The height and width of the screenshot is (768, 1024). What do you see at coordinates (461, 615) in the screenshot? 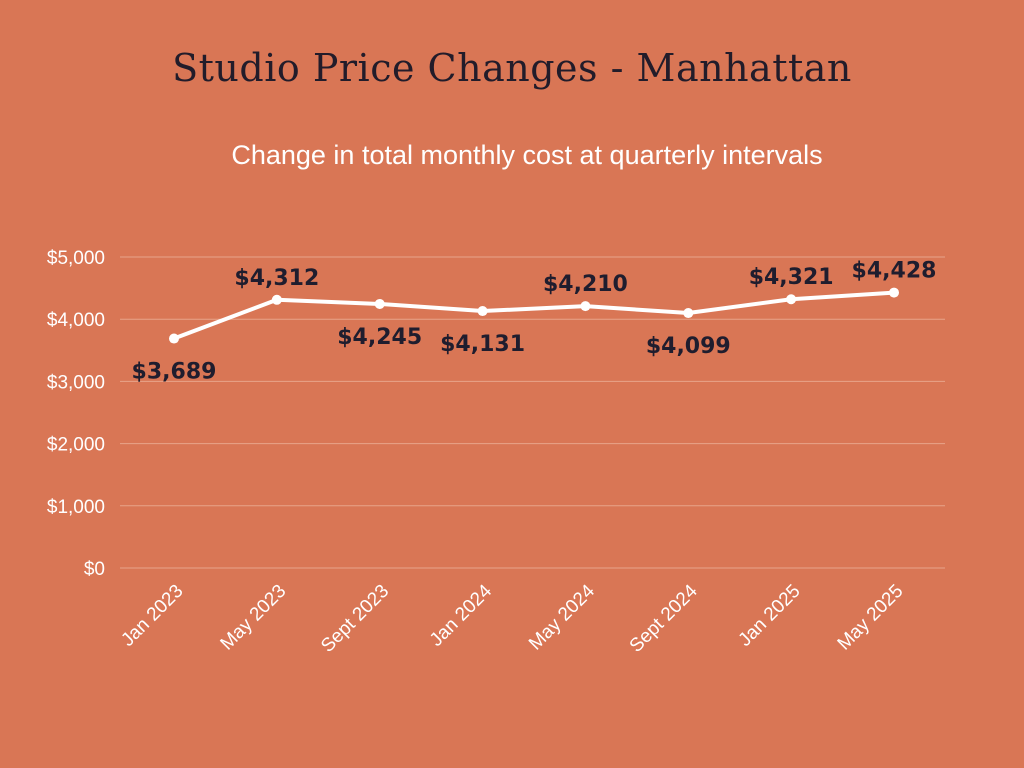
I see `x-tick-label: Jan 2024` at bounding box center [461, 615].